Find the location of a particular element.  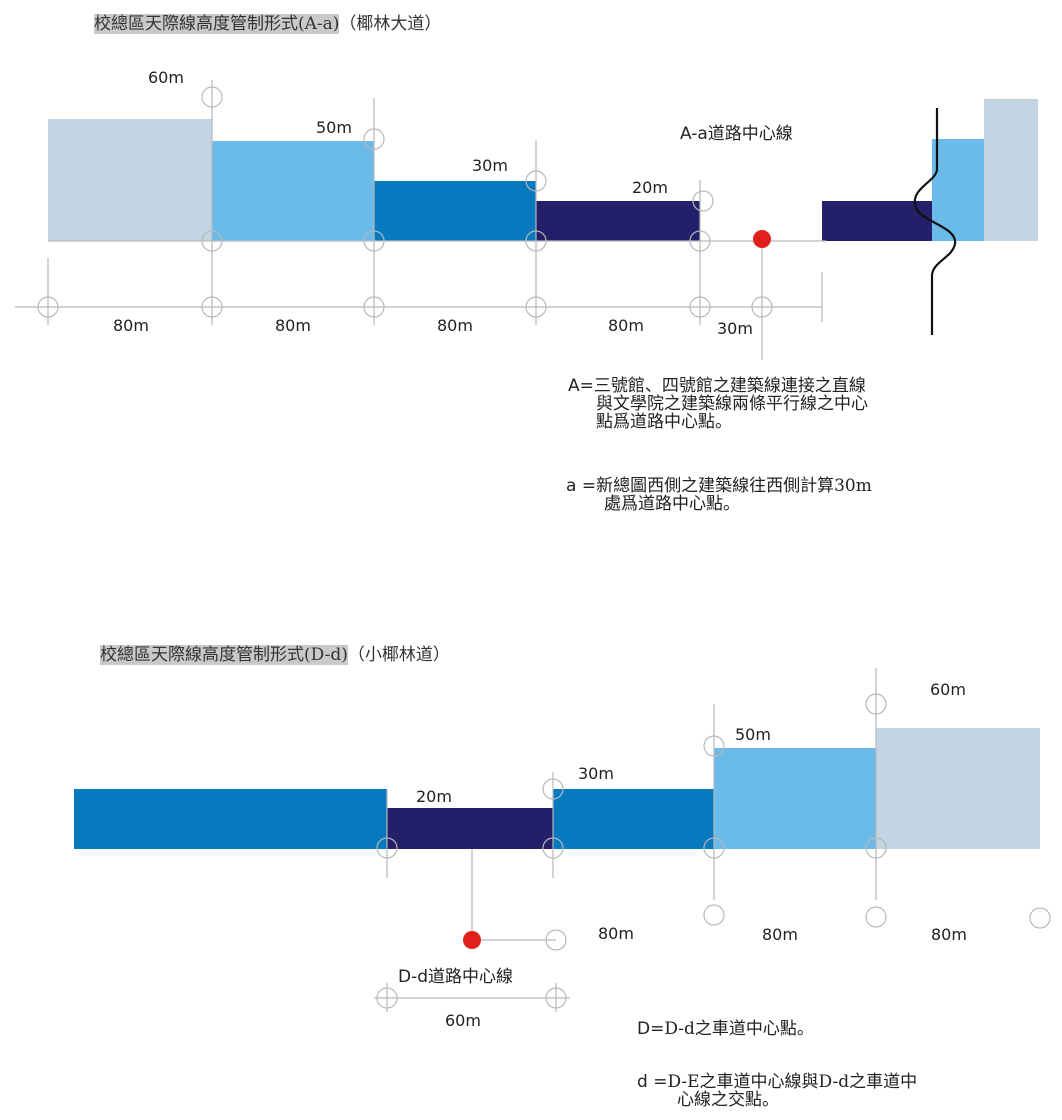

zone-a-50m is located at coordinates (293, 191).